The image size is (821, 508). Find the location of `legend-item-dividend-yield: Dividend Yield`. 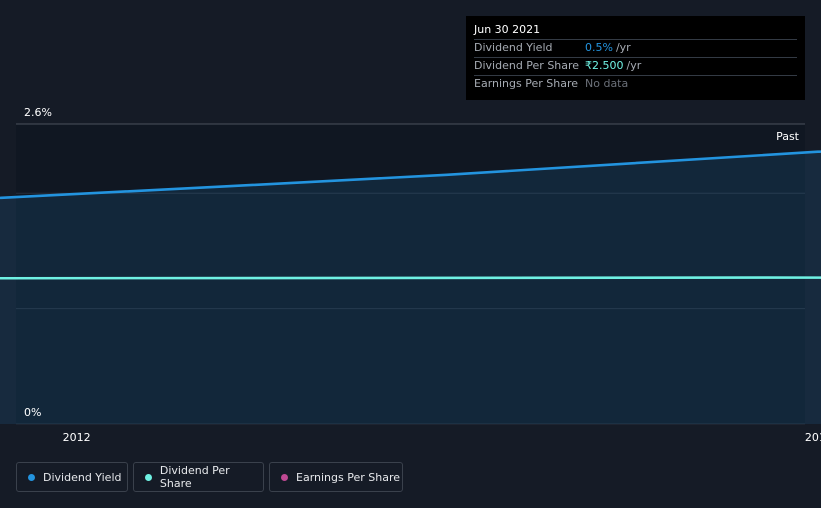

legend-item-dividend-yield: Dividend Yield is located at coordinates (72, 477).